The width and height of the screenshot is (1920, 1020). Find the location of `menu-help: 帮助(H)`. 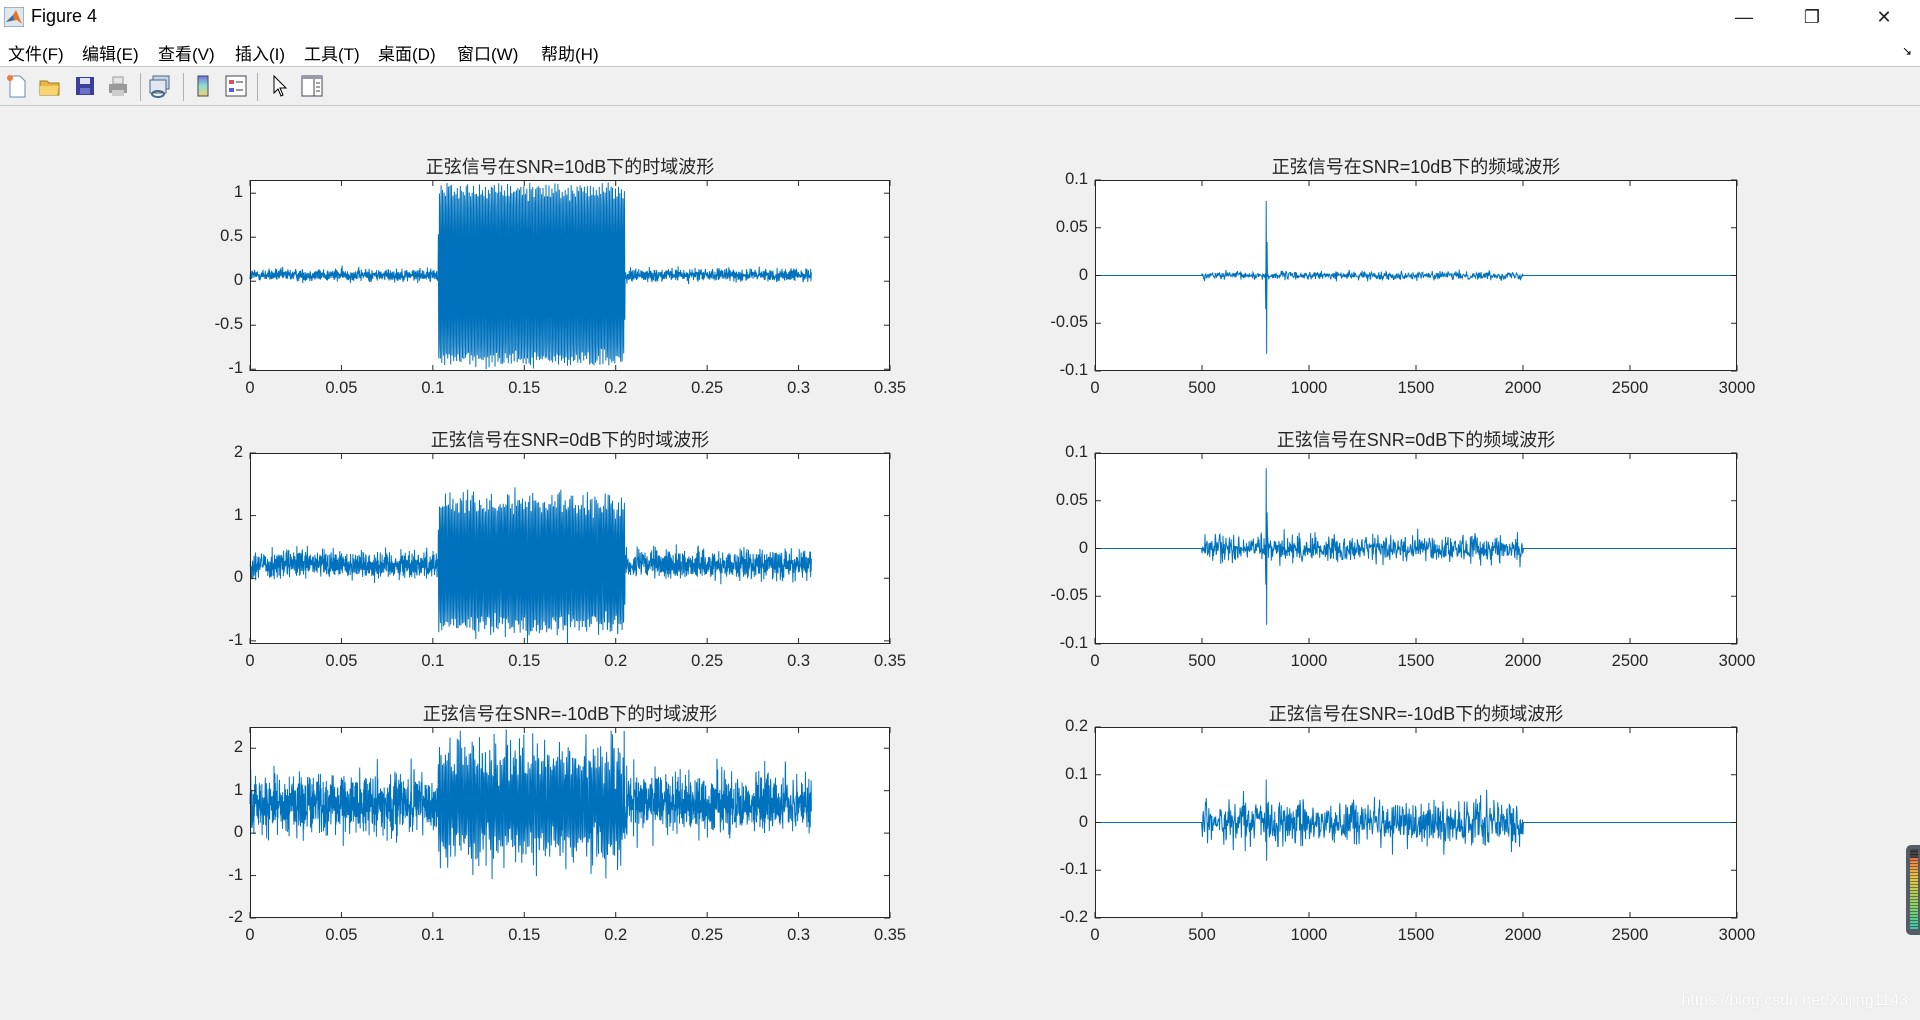

menu-help: 帮助(H) is located at coordinates (570, 54).